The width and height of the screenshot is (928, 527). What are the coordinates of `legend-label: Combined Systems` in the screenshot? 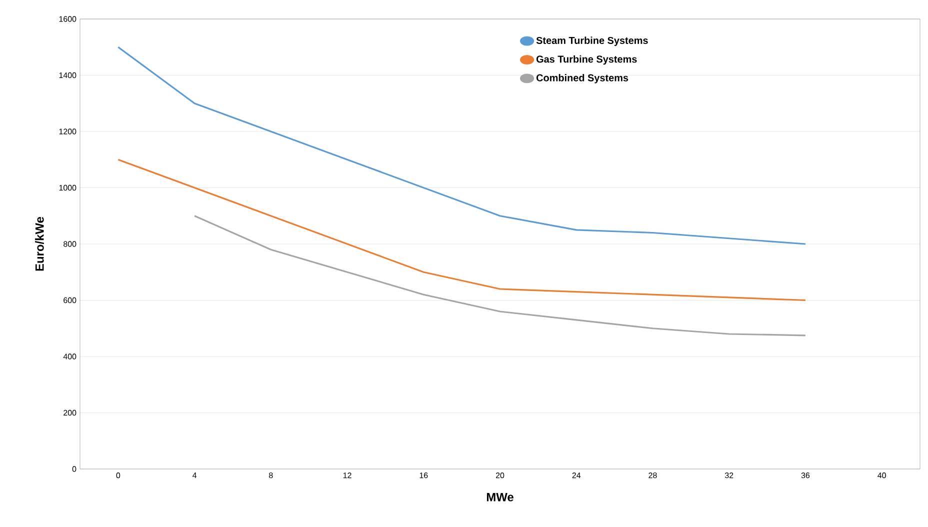 It's located at (582, 79).